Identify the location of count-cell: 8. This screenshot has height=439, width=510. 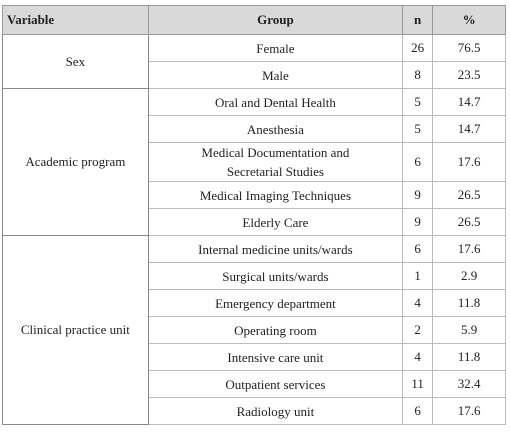
(418, 75).